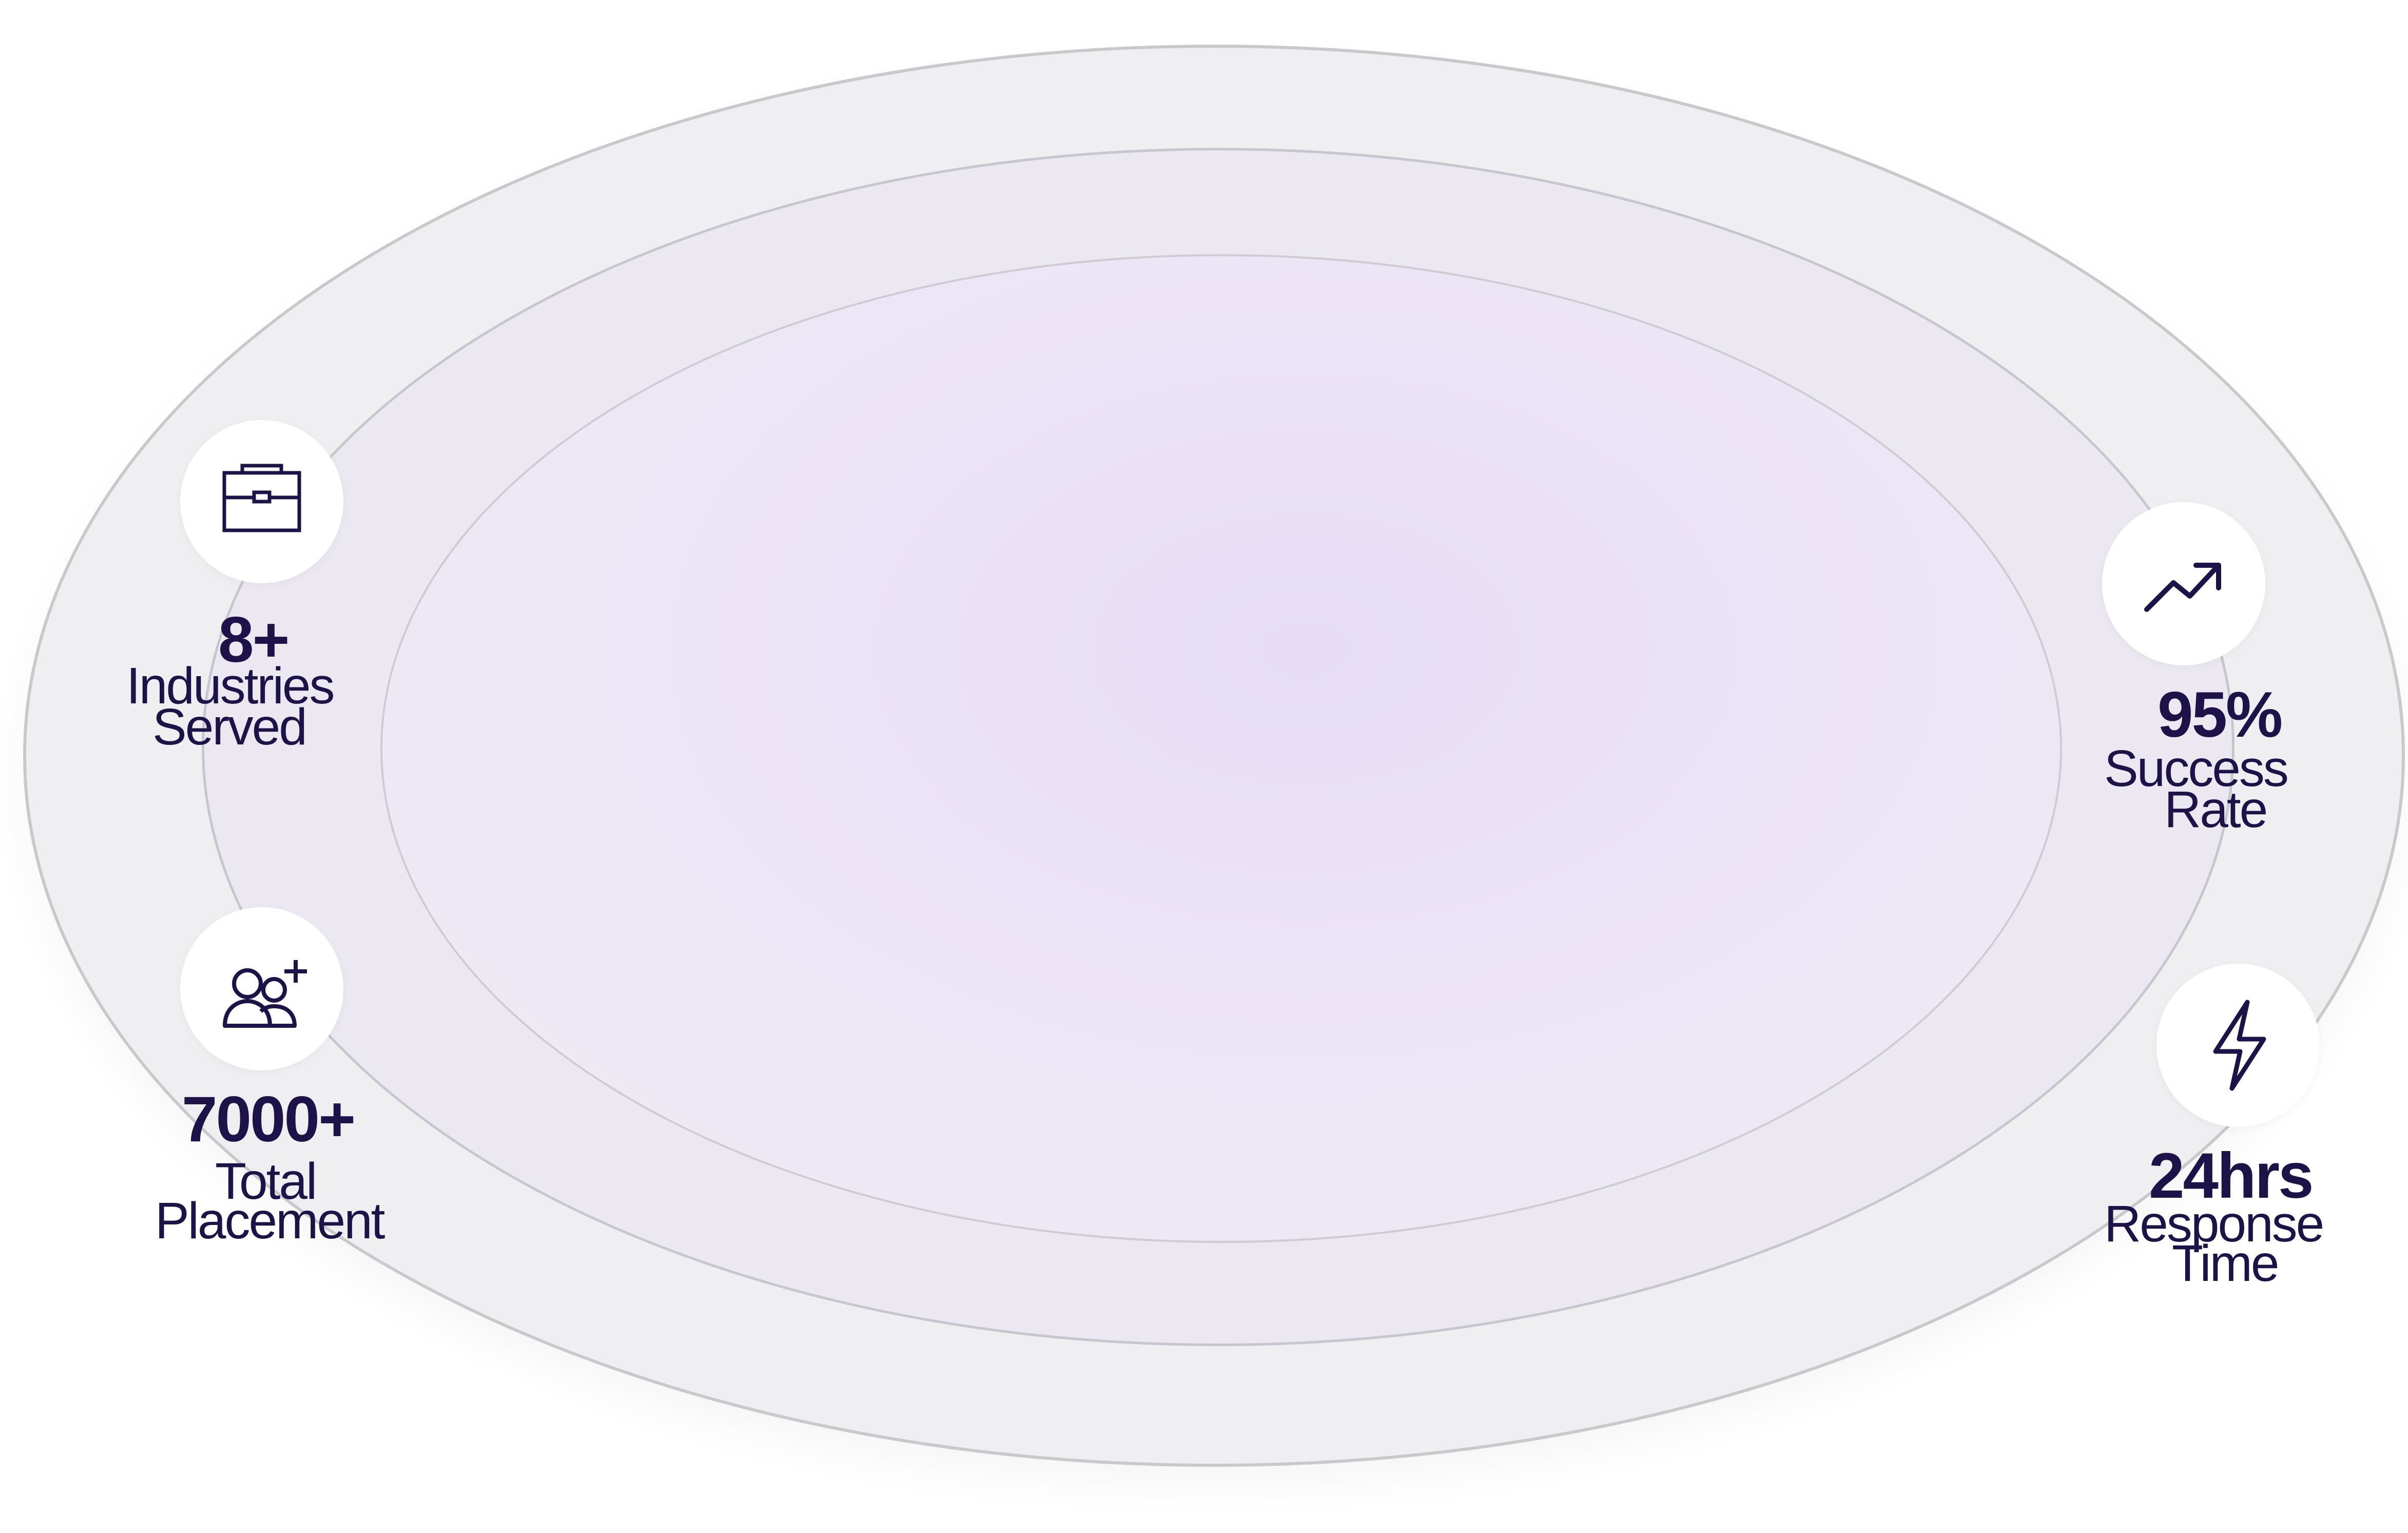 The width and height of the screenshot is (2408, 1533). I want to click on success-value: 95%, so click(2220, 715).